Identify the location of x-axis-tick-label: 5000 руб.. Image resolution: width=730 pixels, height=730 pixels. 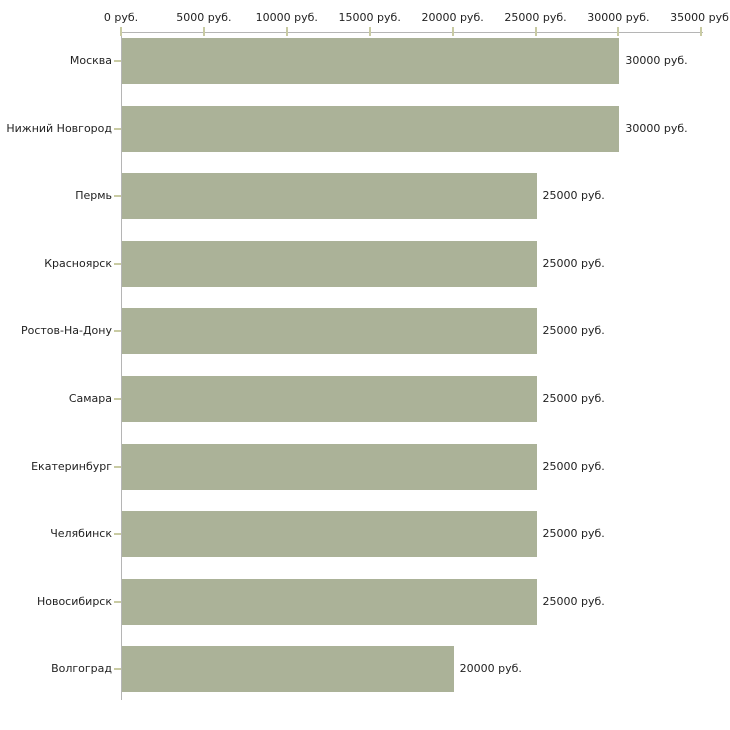
(204, 17).